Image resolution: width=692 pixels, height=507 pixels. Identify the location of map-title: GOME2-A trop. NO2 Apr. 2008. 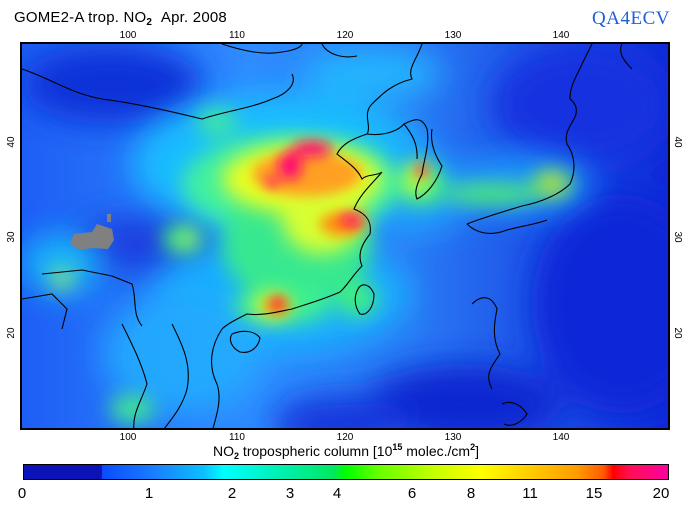
(120, 18).